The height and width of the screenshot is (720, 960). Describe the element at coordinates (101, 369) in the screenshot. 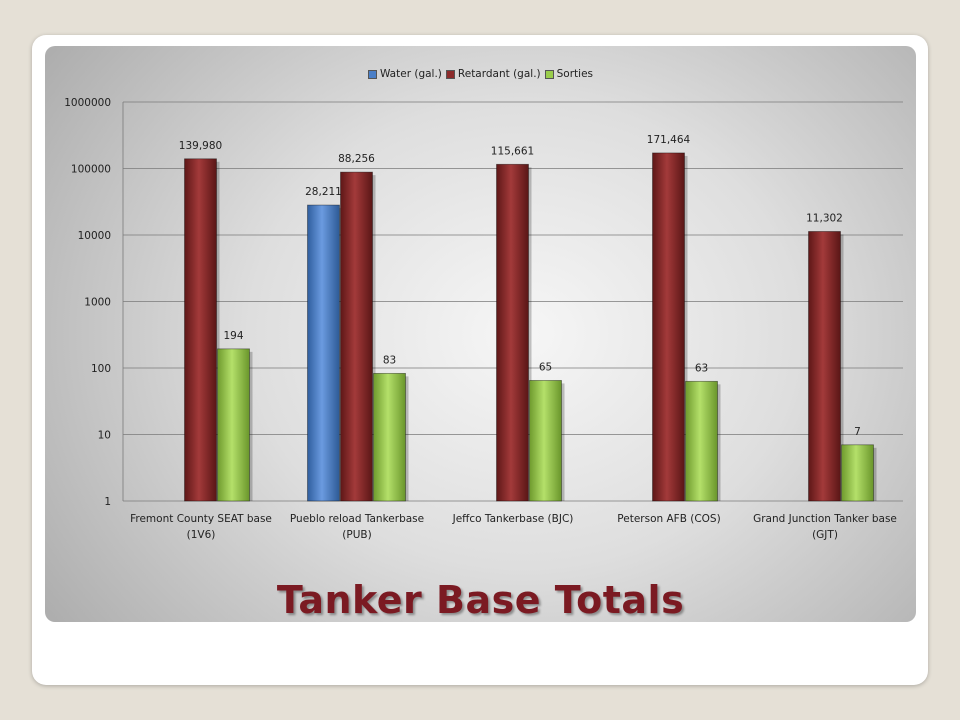

I see `y-tick-label: 100` at that location.